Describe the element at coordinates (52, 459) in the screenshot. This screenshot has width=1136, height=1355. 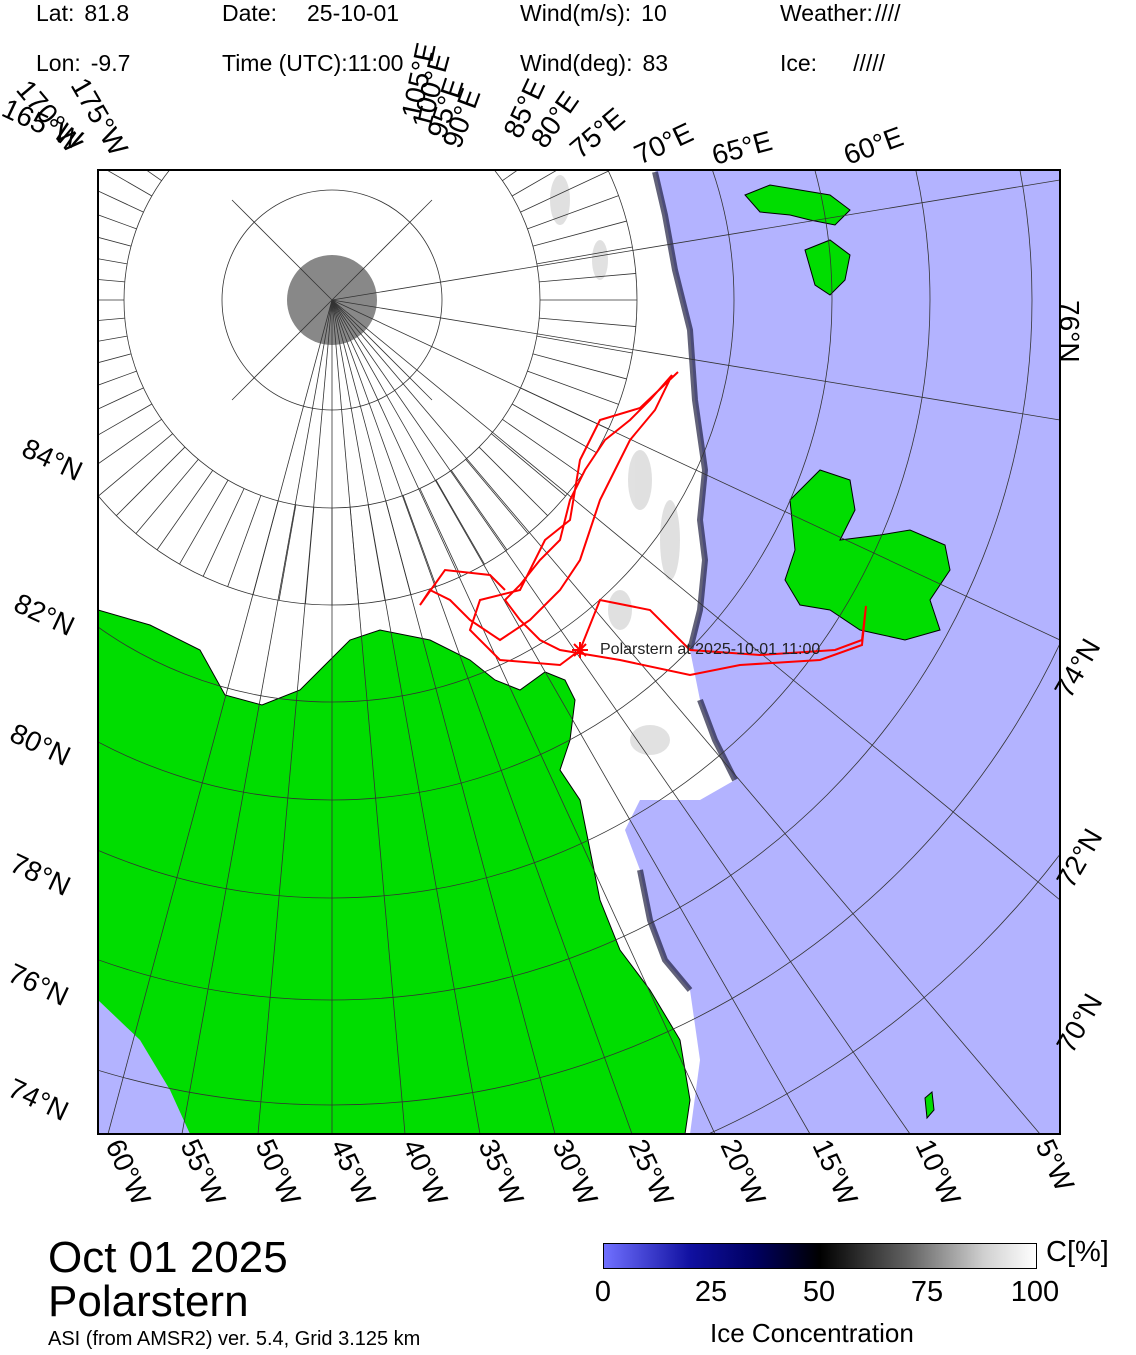
I see `latitude-label: 84°N` at that location.